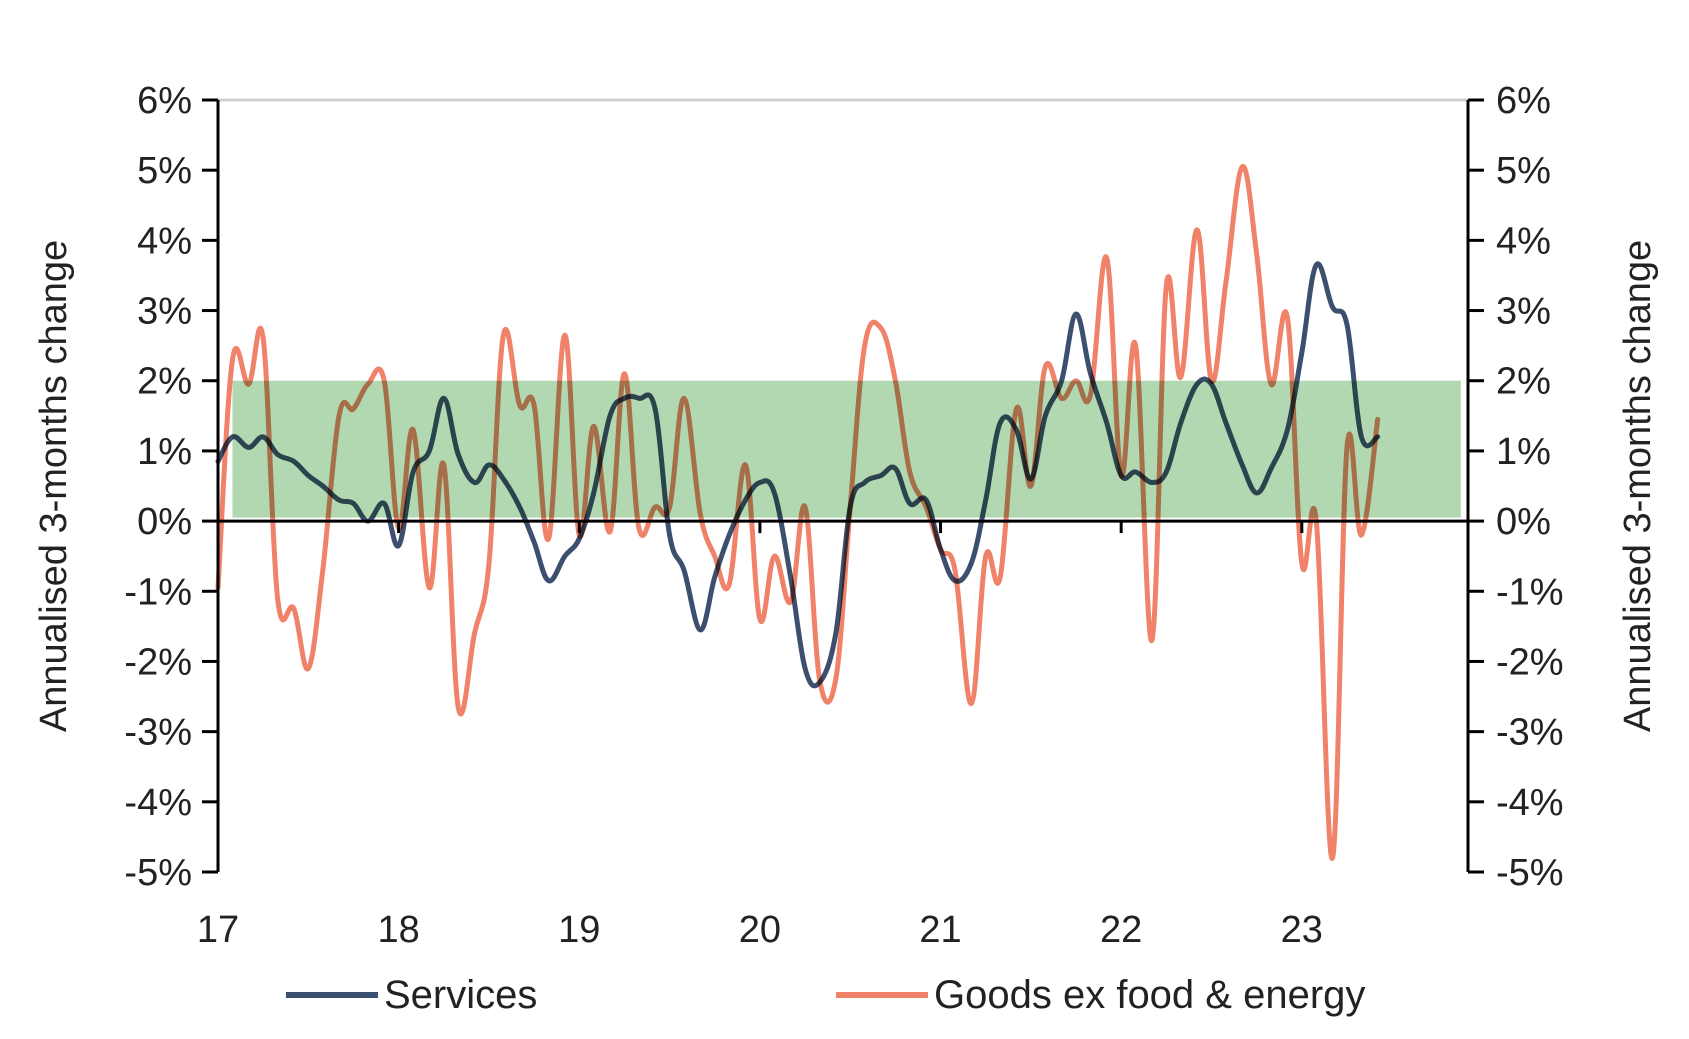 The width and height of the screenshot is (1689, 1039). Describe the element at coordinates (1530, 803) in the screenshot. I see `y-tick-label-right: -4%` at that location.